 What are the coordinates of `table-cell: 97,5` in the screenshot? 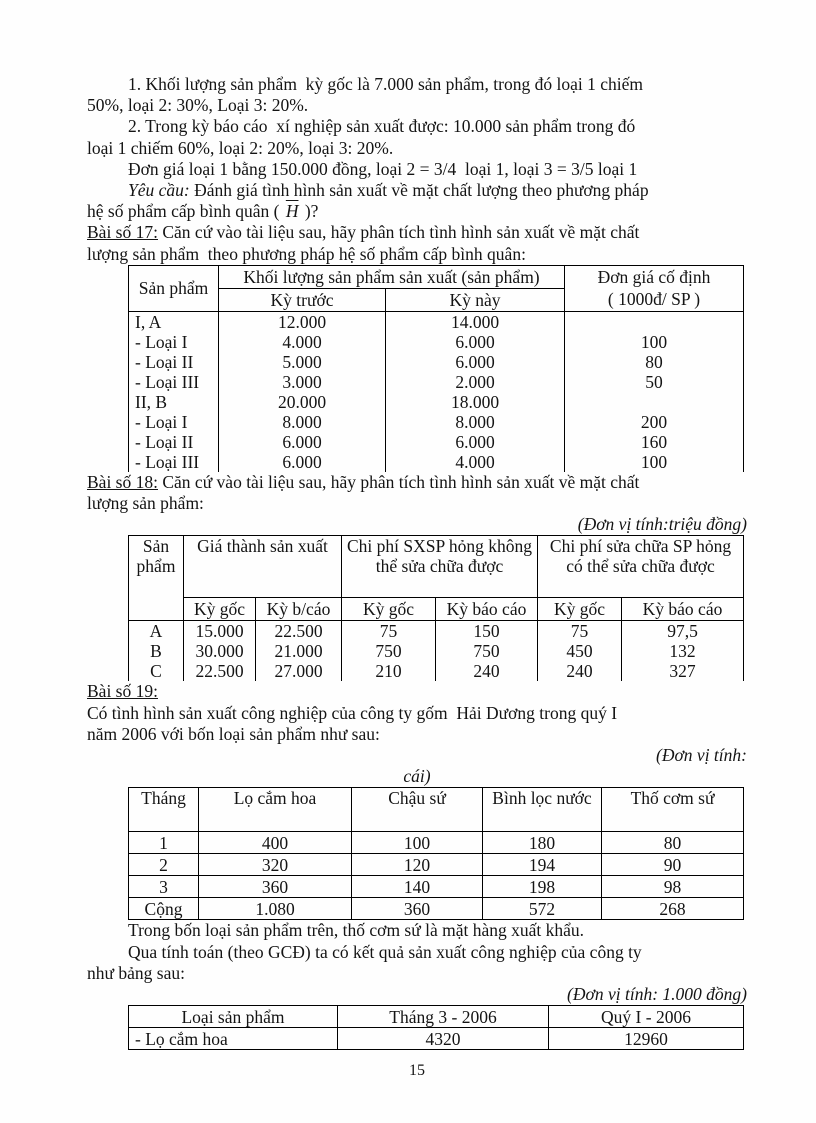 It's located at (683, 631).